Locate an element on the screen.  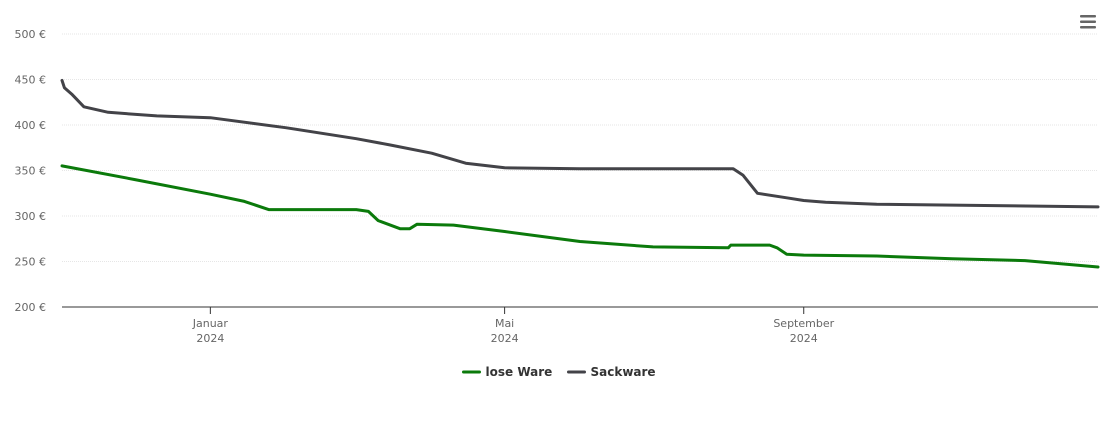
y-tick-label: 250 € is located at coordinates (31, 262).